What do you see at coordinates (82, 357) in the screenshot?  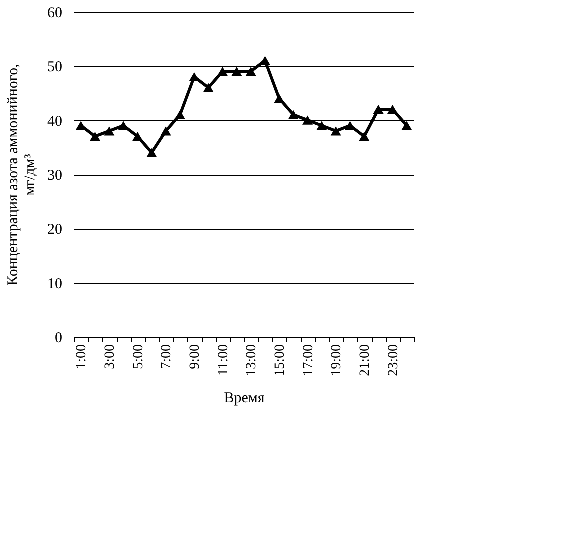 I see `x-tick-label: 1:00` at bounding box center [82, 357].